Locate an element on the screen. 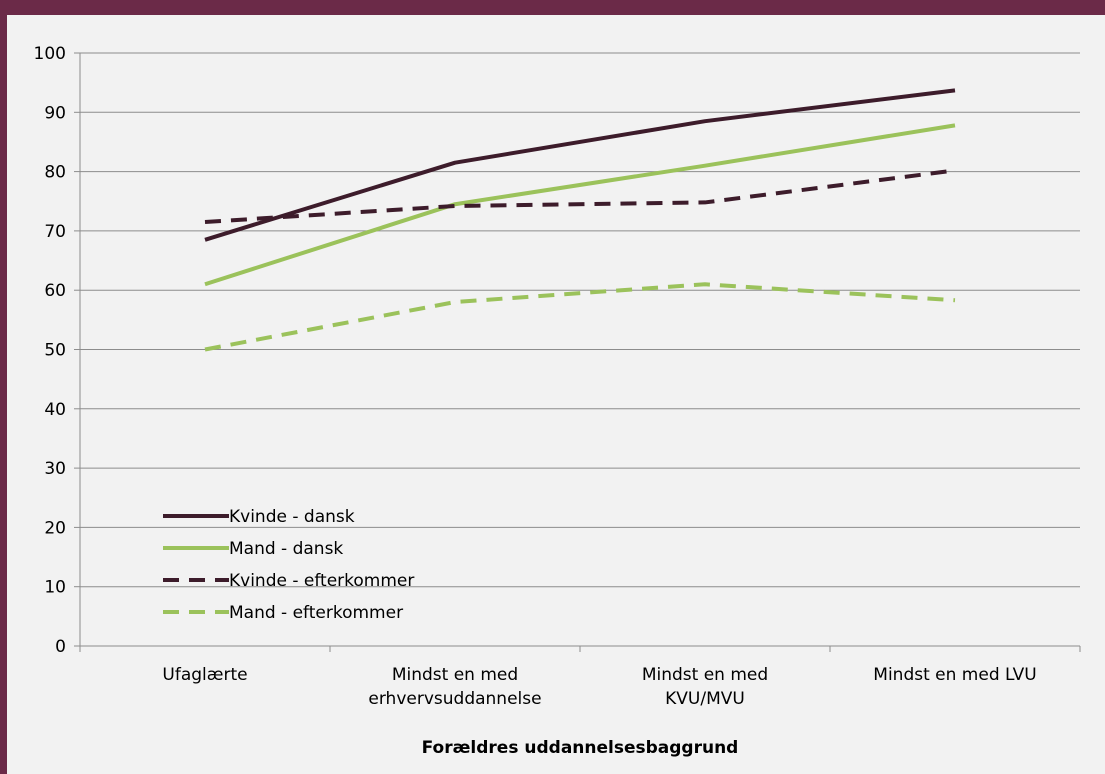 The image size is (1105, 774). x-tick-label: Mindst en med LVU is located at coordinates (954, 675).